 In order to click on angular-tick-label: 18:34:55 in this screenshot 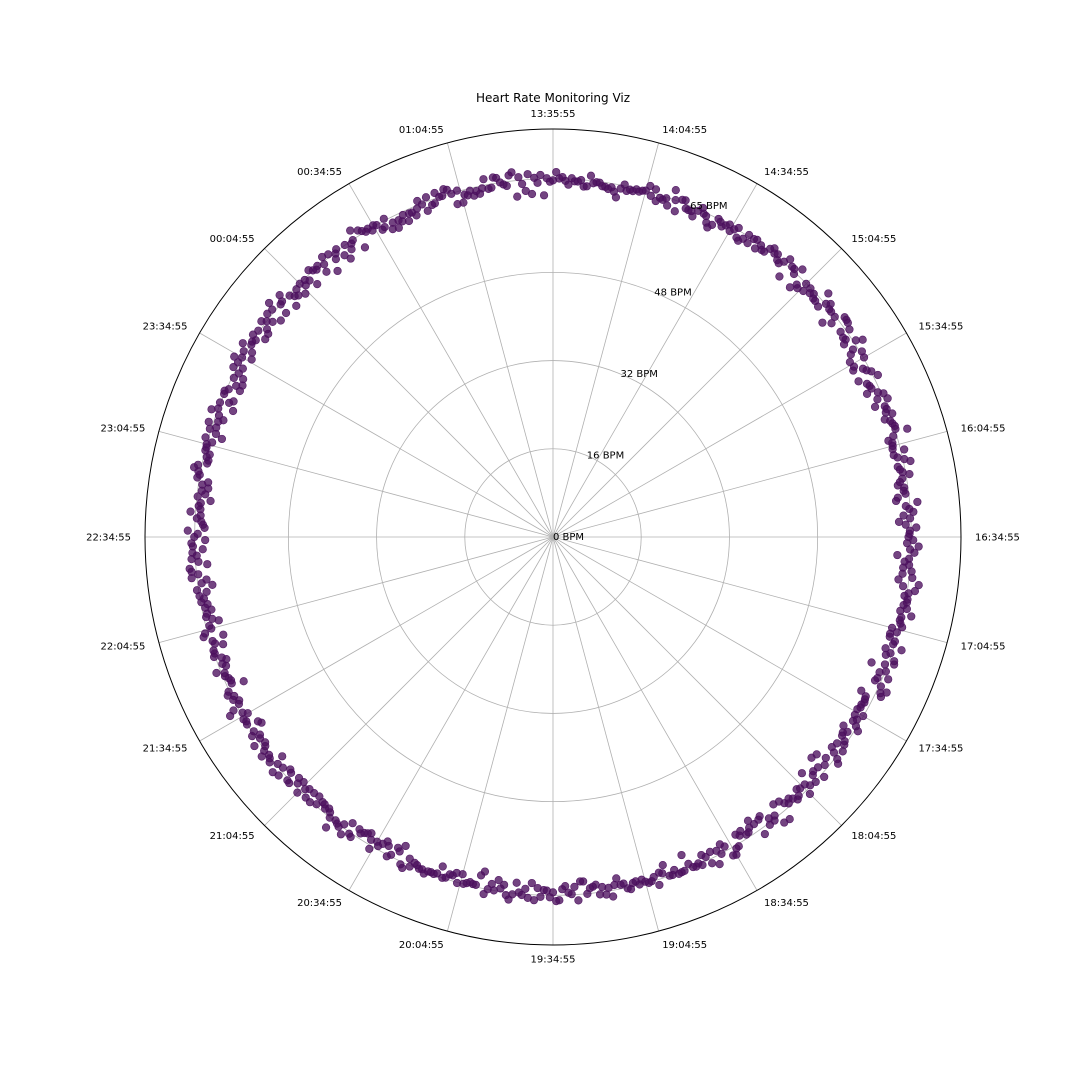, I will do `click(786, 903)`.